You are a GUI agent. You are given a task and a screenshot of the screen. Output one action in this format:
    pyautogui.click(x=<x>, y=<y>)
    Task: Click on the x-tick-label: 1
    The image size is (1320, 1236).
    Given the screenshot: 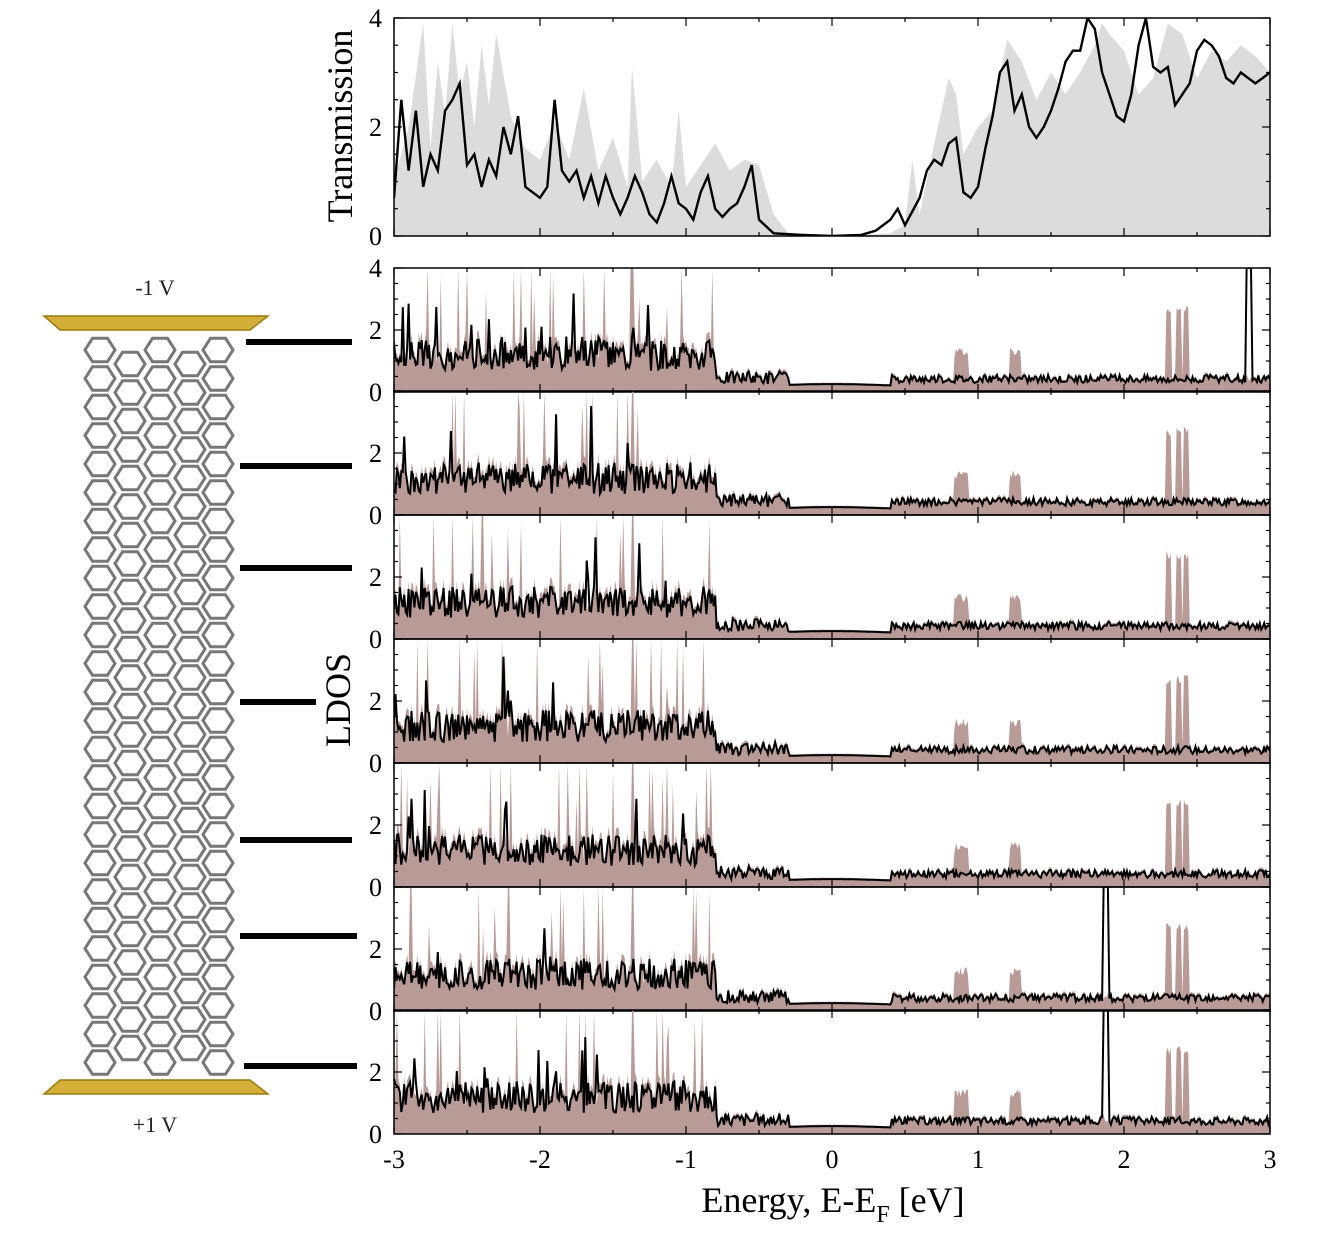 What is the action you would take?
    pyautogui.click(x=978, y=1159)
    